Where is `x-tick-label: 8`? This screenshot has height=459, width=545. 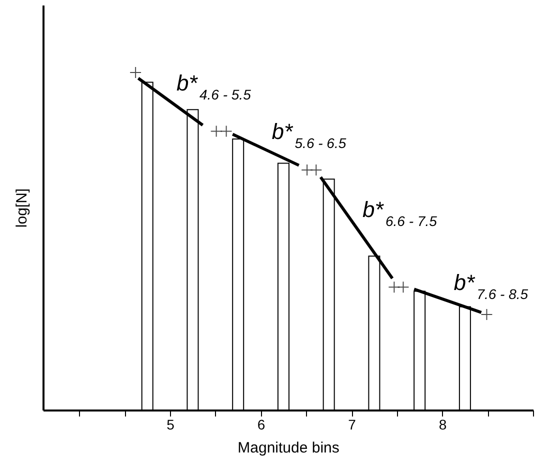 x-tick-label: 8 is located at coordinates (442, 424).